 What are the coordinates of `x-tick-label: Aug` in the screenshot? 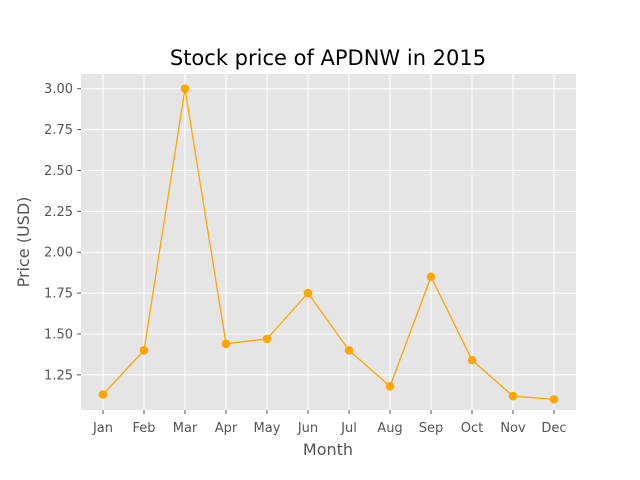 It's located at (389, 428).